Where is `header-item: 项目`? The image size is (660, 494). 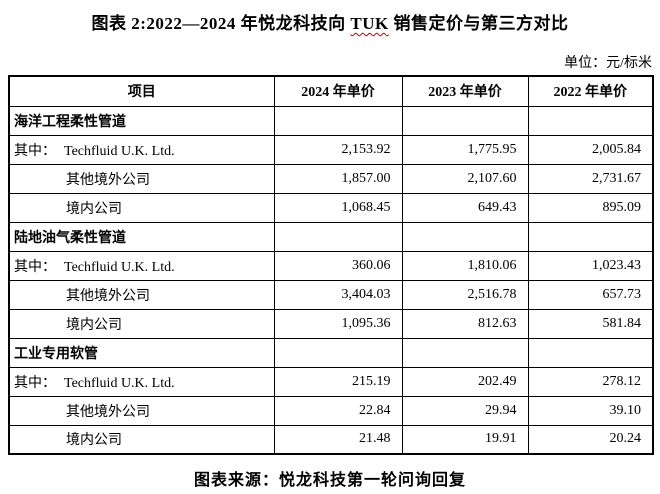
header-item: 项目 is located at coordinates (141, 91).